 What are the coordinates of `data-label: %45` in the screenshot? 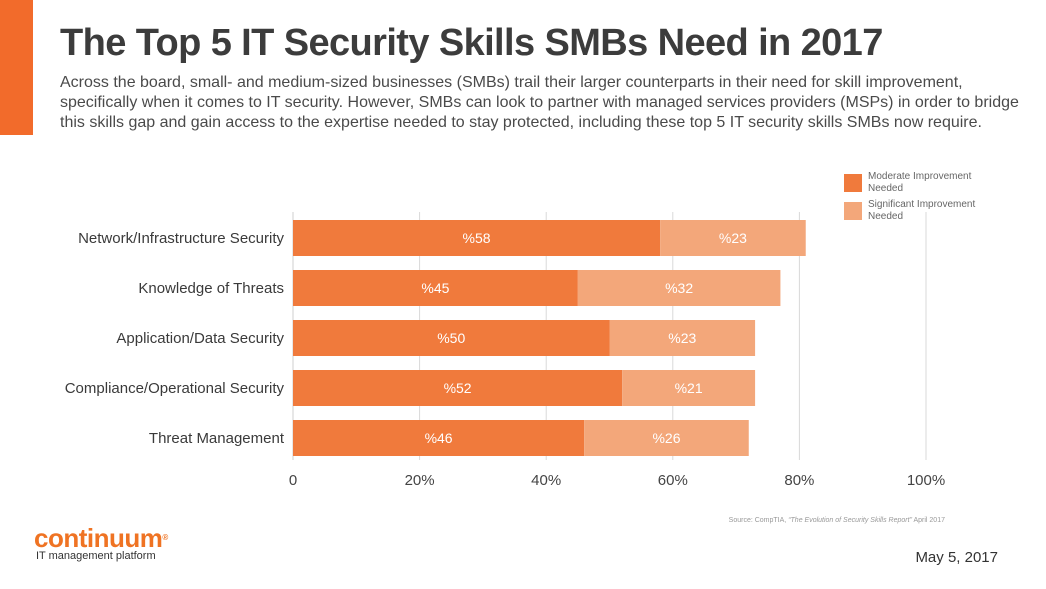 It's located at (435, 288).